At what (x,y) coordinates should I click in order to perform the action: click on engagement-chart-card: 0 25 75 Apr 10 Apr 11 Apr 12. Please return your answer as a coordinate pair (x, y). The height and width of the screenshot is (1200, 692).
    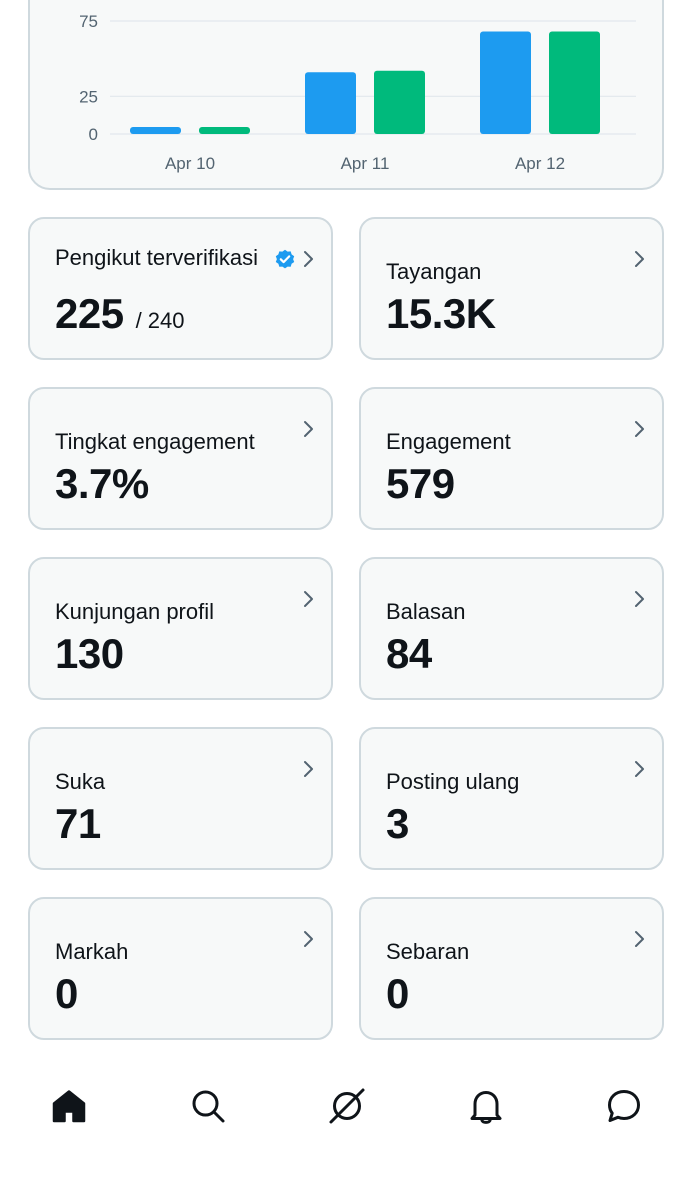
    Looking at the image, I should click on (346, 95).